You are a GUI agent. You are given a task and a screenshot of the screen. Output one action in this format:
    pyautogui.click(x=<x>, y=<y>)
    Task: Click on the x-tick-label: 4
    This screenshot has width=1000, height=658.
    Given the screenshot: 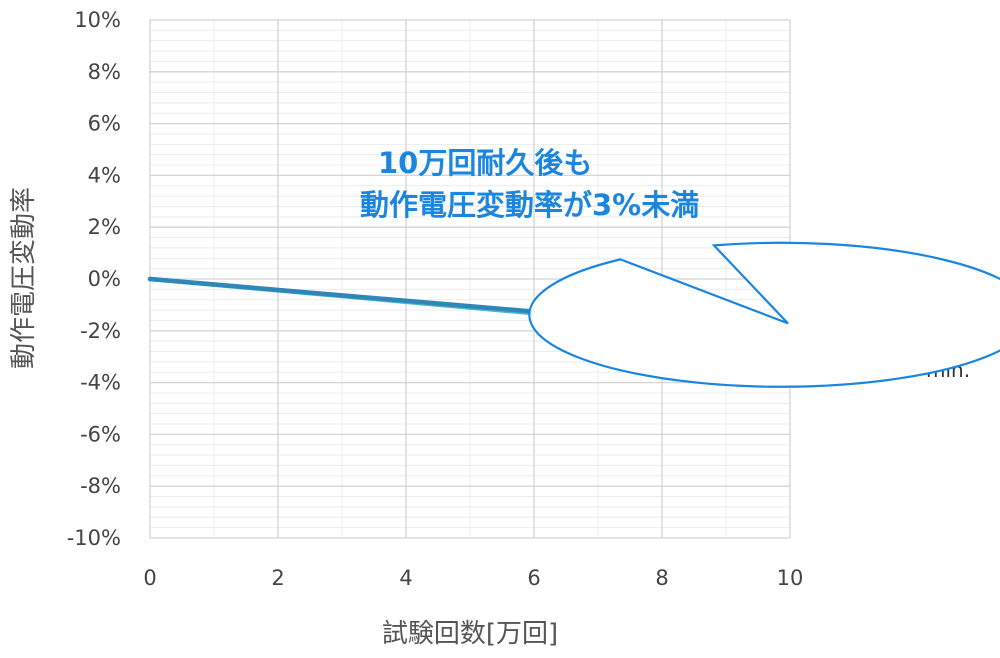 What is the action you would take?
    pyautogui.click(x=405, y=578)
    